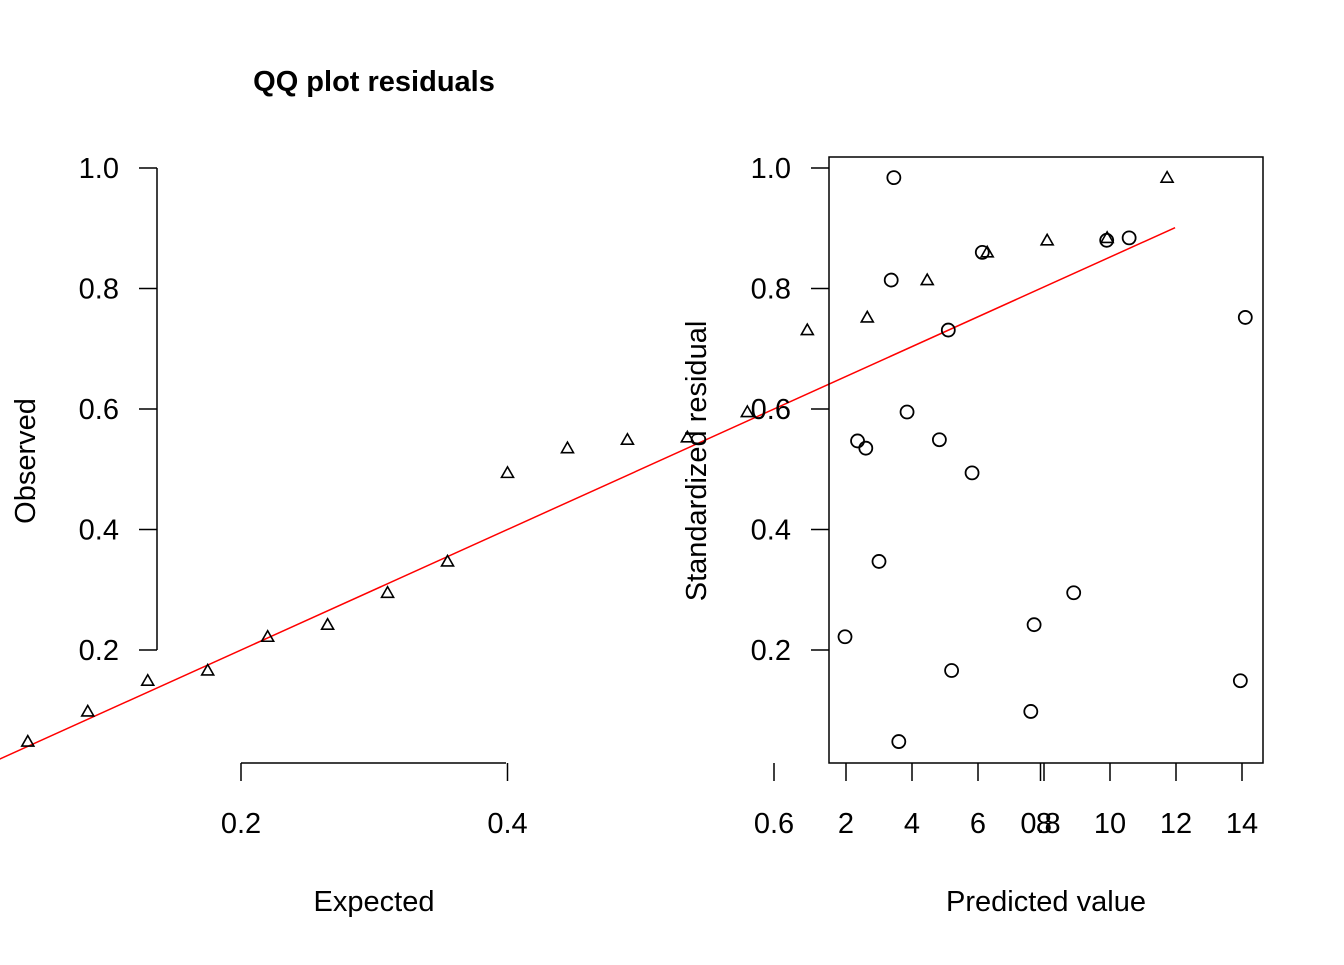  I want to click on qq-x-tick-label: 0.2, so click(241, 824).